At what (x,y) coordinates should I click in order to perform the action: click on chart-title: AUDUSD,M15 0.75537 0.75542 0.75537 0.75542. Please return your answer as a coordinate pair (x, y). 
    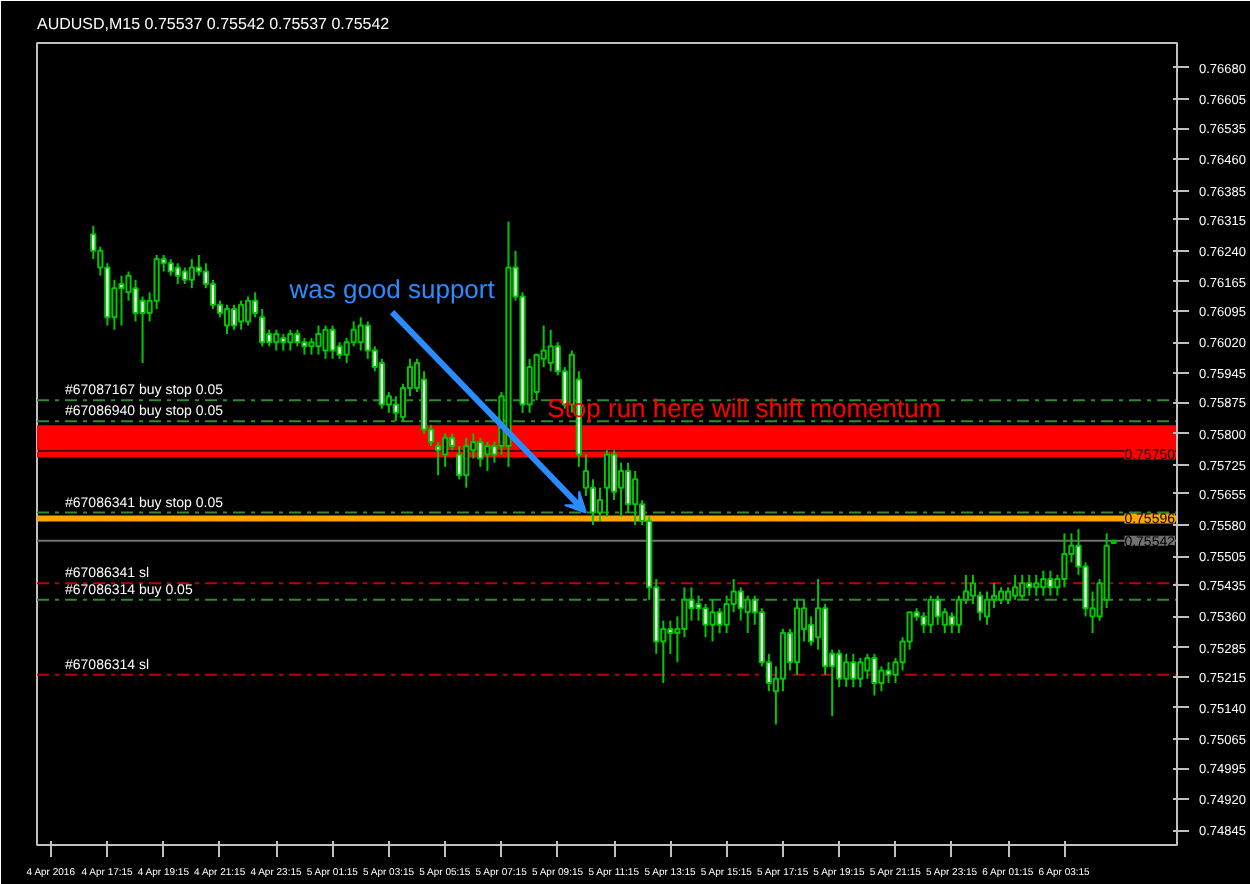
    Looking at the image, I should click on (214, 24).